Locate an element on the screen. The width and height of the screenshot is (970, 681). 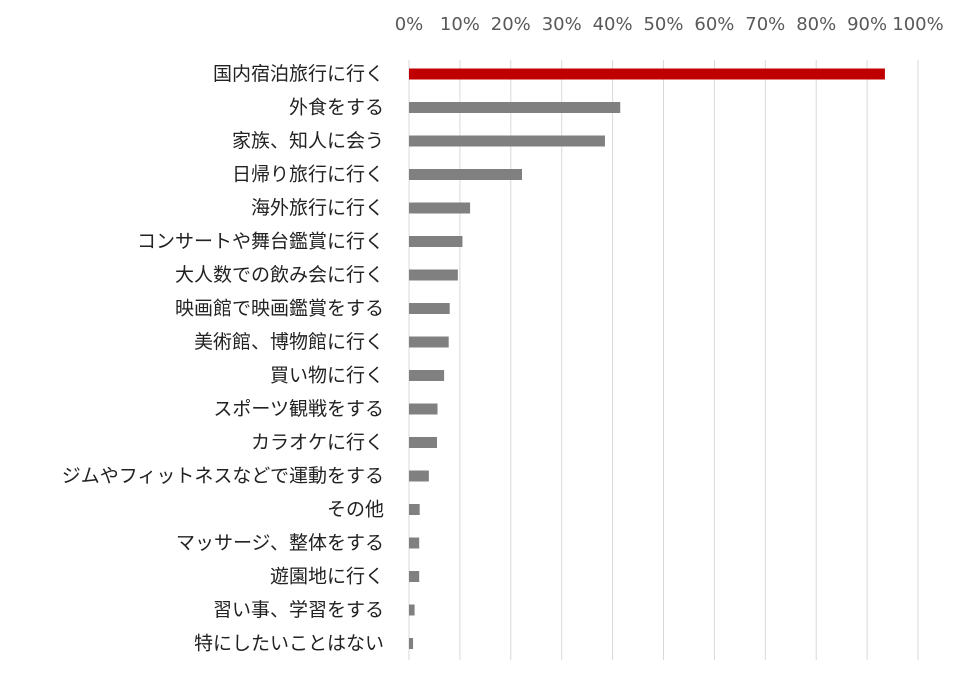
category-label: 映画館で映画鑑賞をする is located at coordinates (279, 309).